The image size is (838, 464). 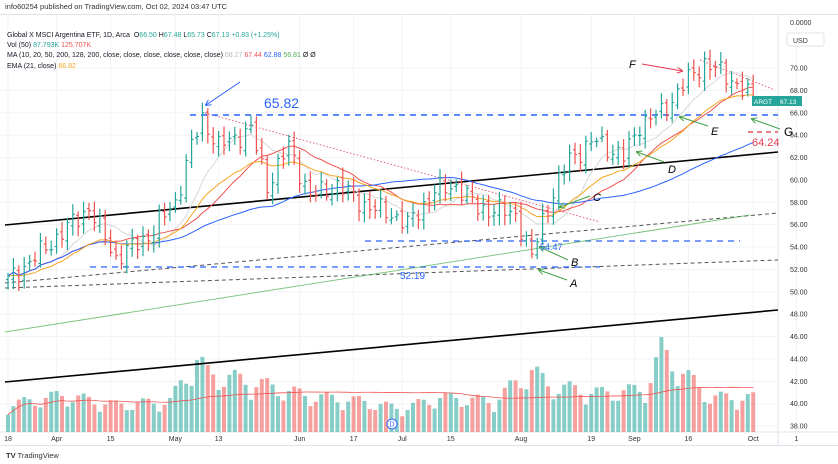 I want to click on trendline-dashed-lower, so click(x=391, y=274).